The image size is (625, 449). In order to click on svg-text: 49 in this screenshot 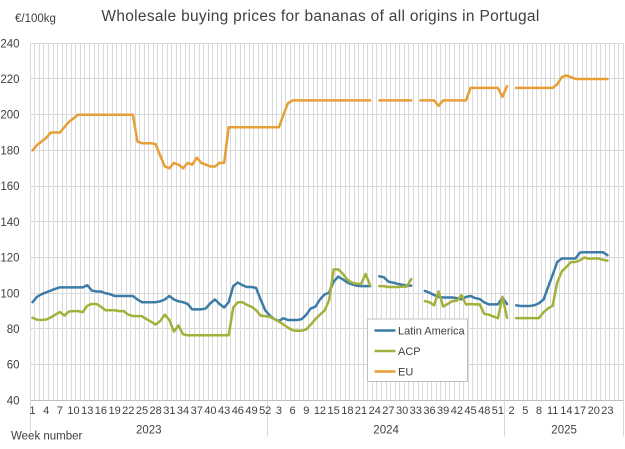, I will do `click(251, 411)`.